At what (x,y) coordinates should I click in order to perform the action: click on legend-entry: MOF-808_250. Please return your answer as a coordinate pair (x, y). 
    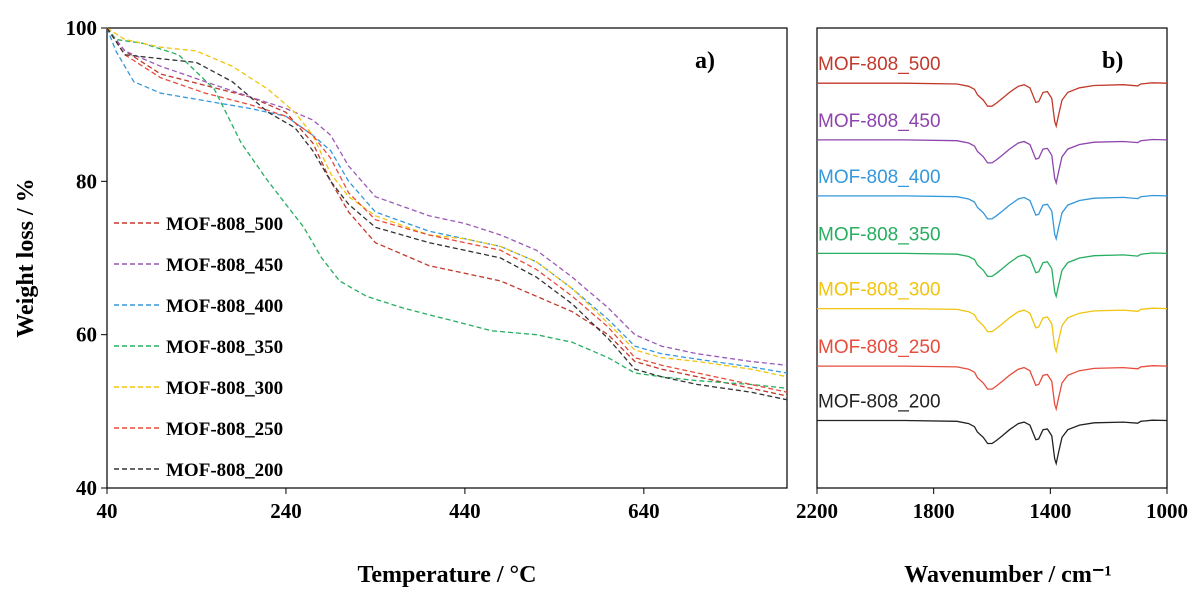
    Looking at the image, I should click on (224, 429).